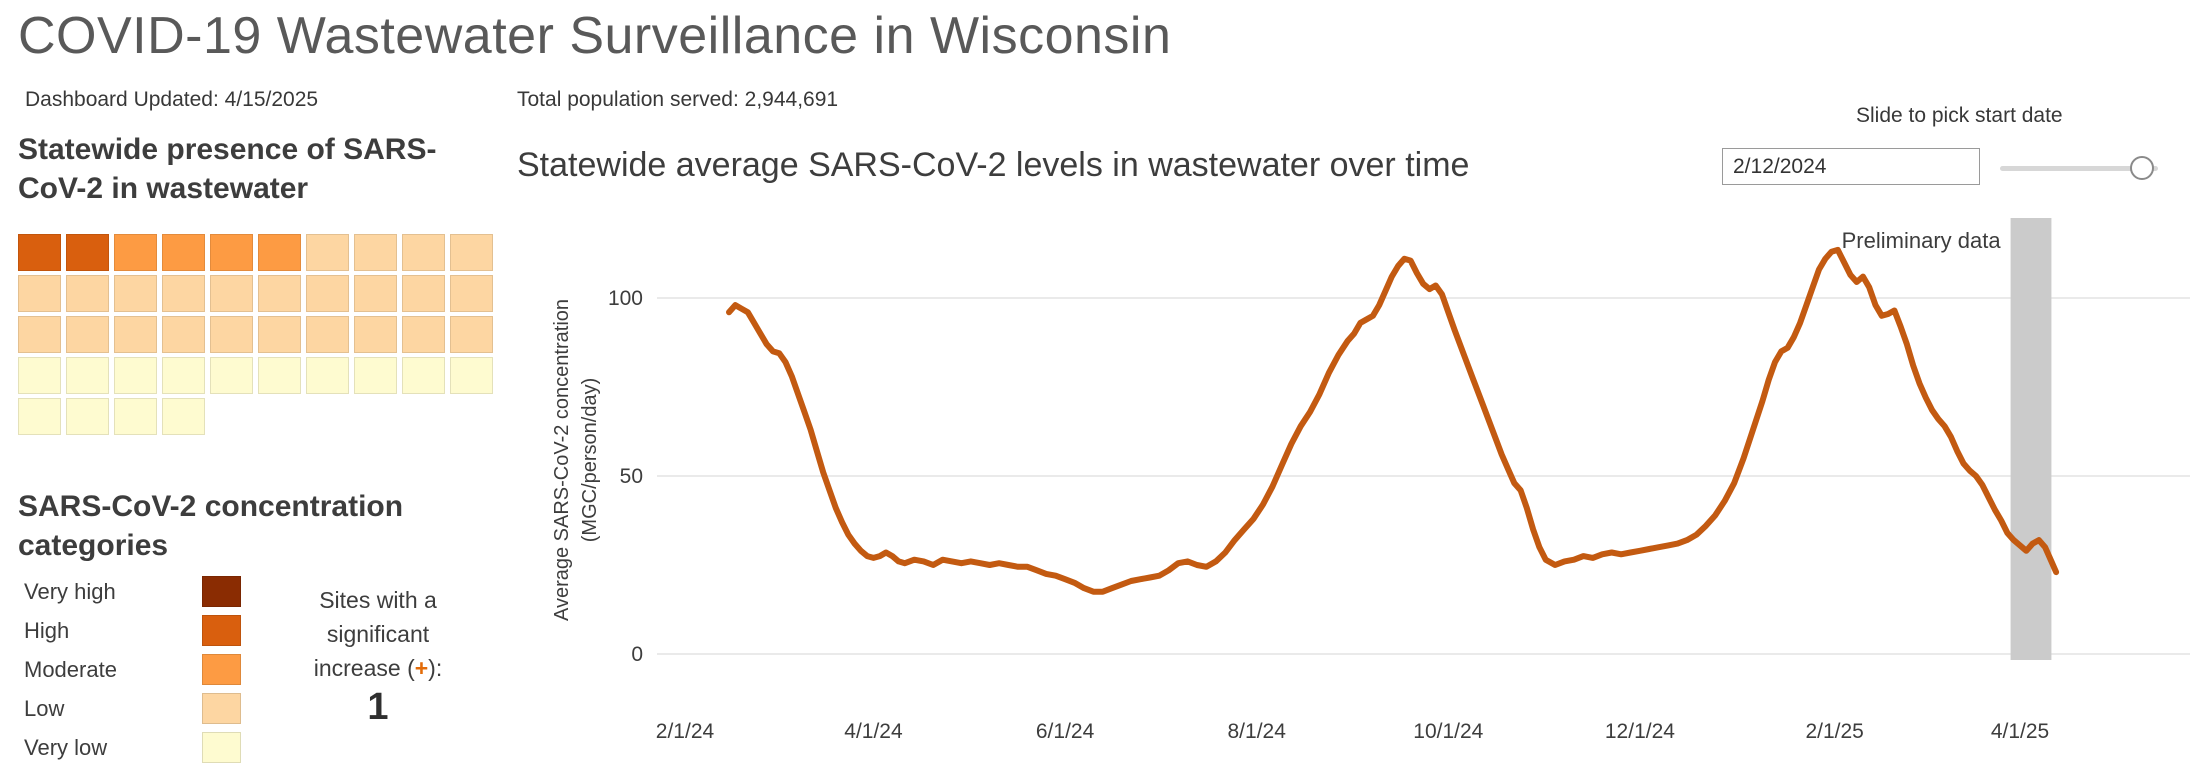 The image size is (2191, 772). Describe the element at coordinates (2031, 439) in the screenshot. I see `preliminary-band` at that location.